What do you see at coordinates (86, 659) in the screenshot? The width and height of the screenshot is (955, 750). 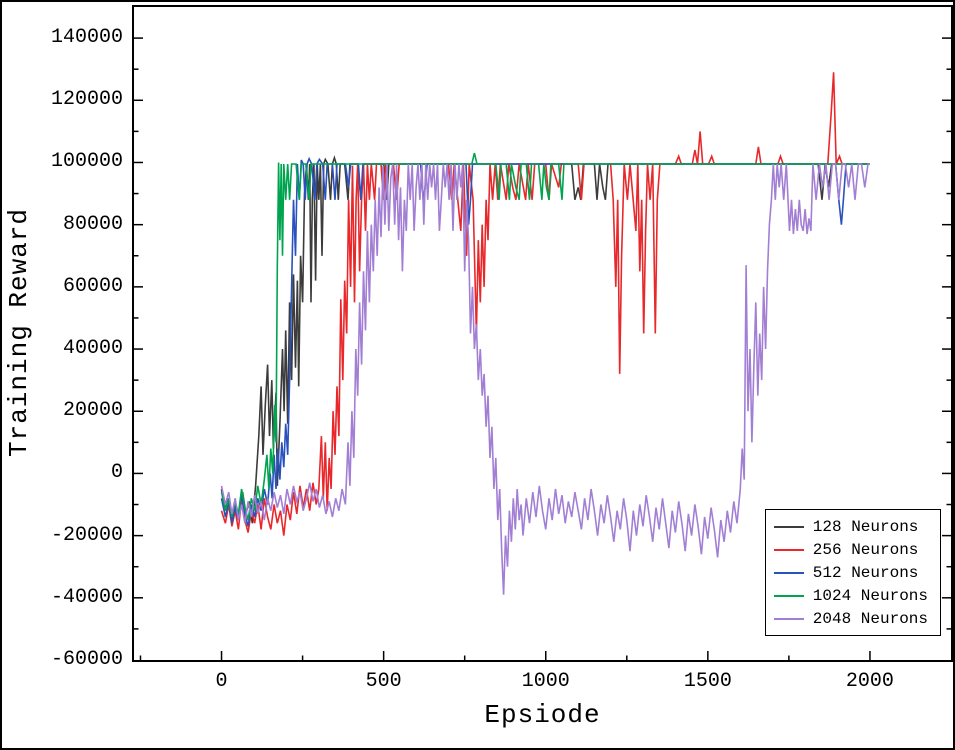 I see `y-tick-label: -60000` at bounding box center [86, 659].